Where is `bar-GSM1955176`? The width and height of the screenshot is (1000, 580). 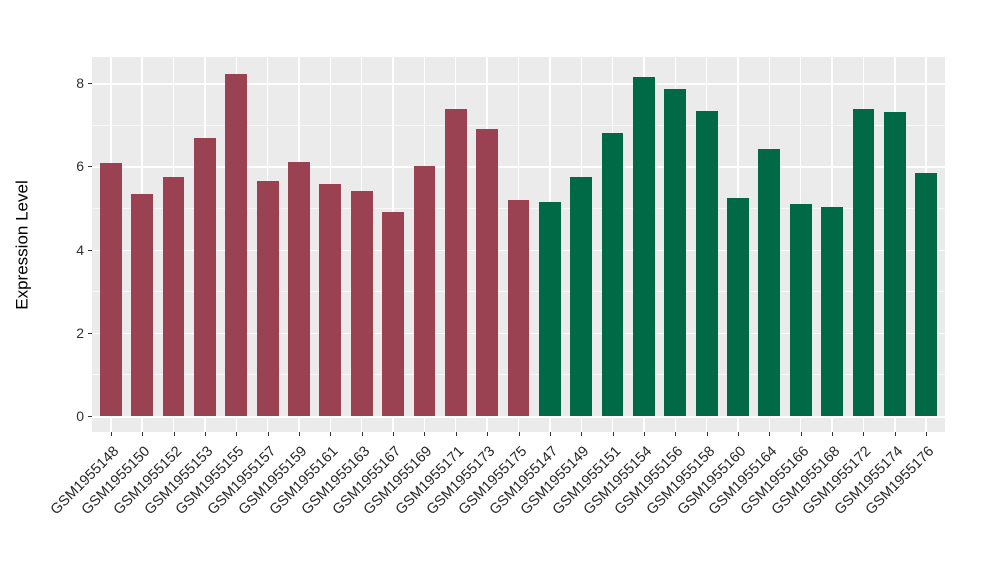 bar-GSM1955176 is located at coordinates (926, 294).